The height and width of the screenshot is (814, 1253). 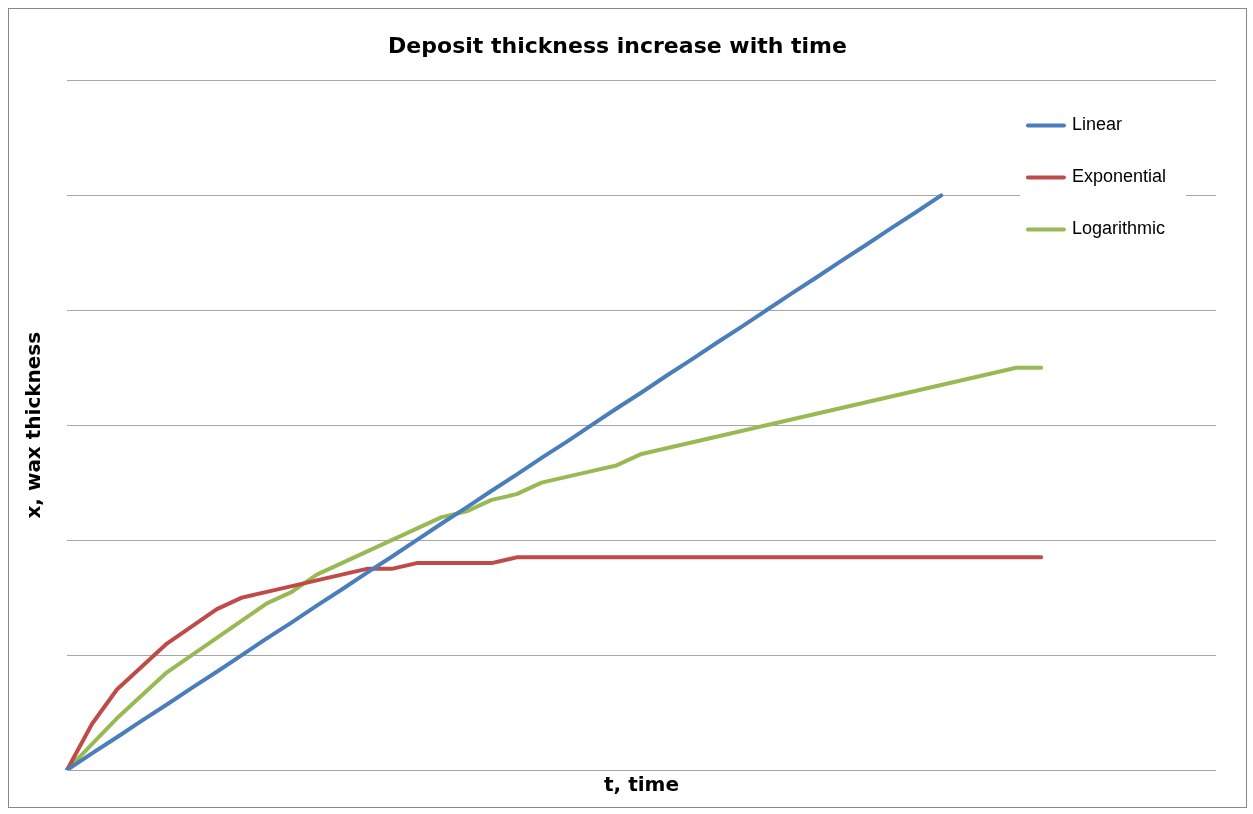 What do you see at coordinates (617, 45) in the screenshot?
I see `chart-title: Deposit thickness increase with time` at bounding box center [617, 45].